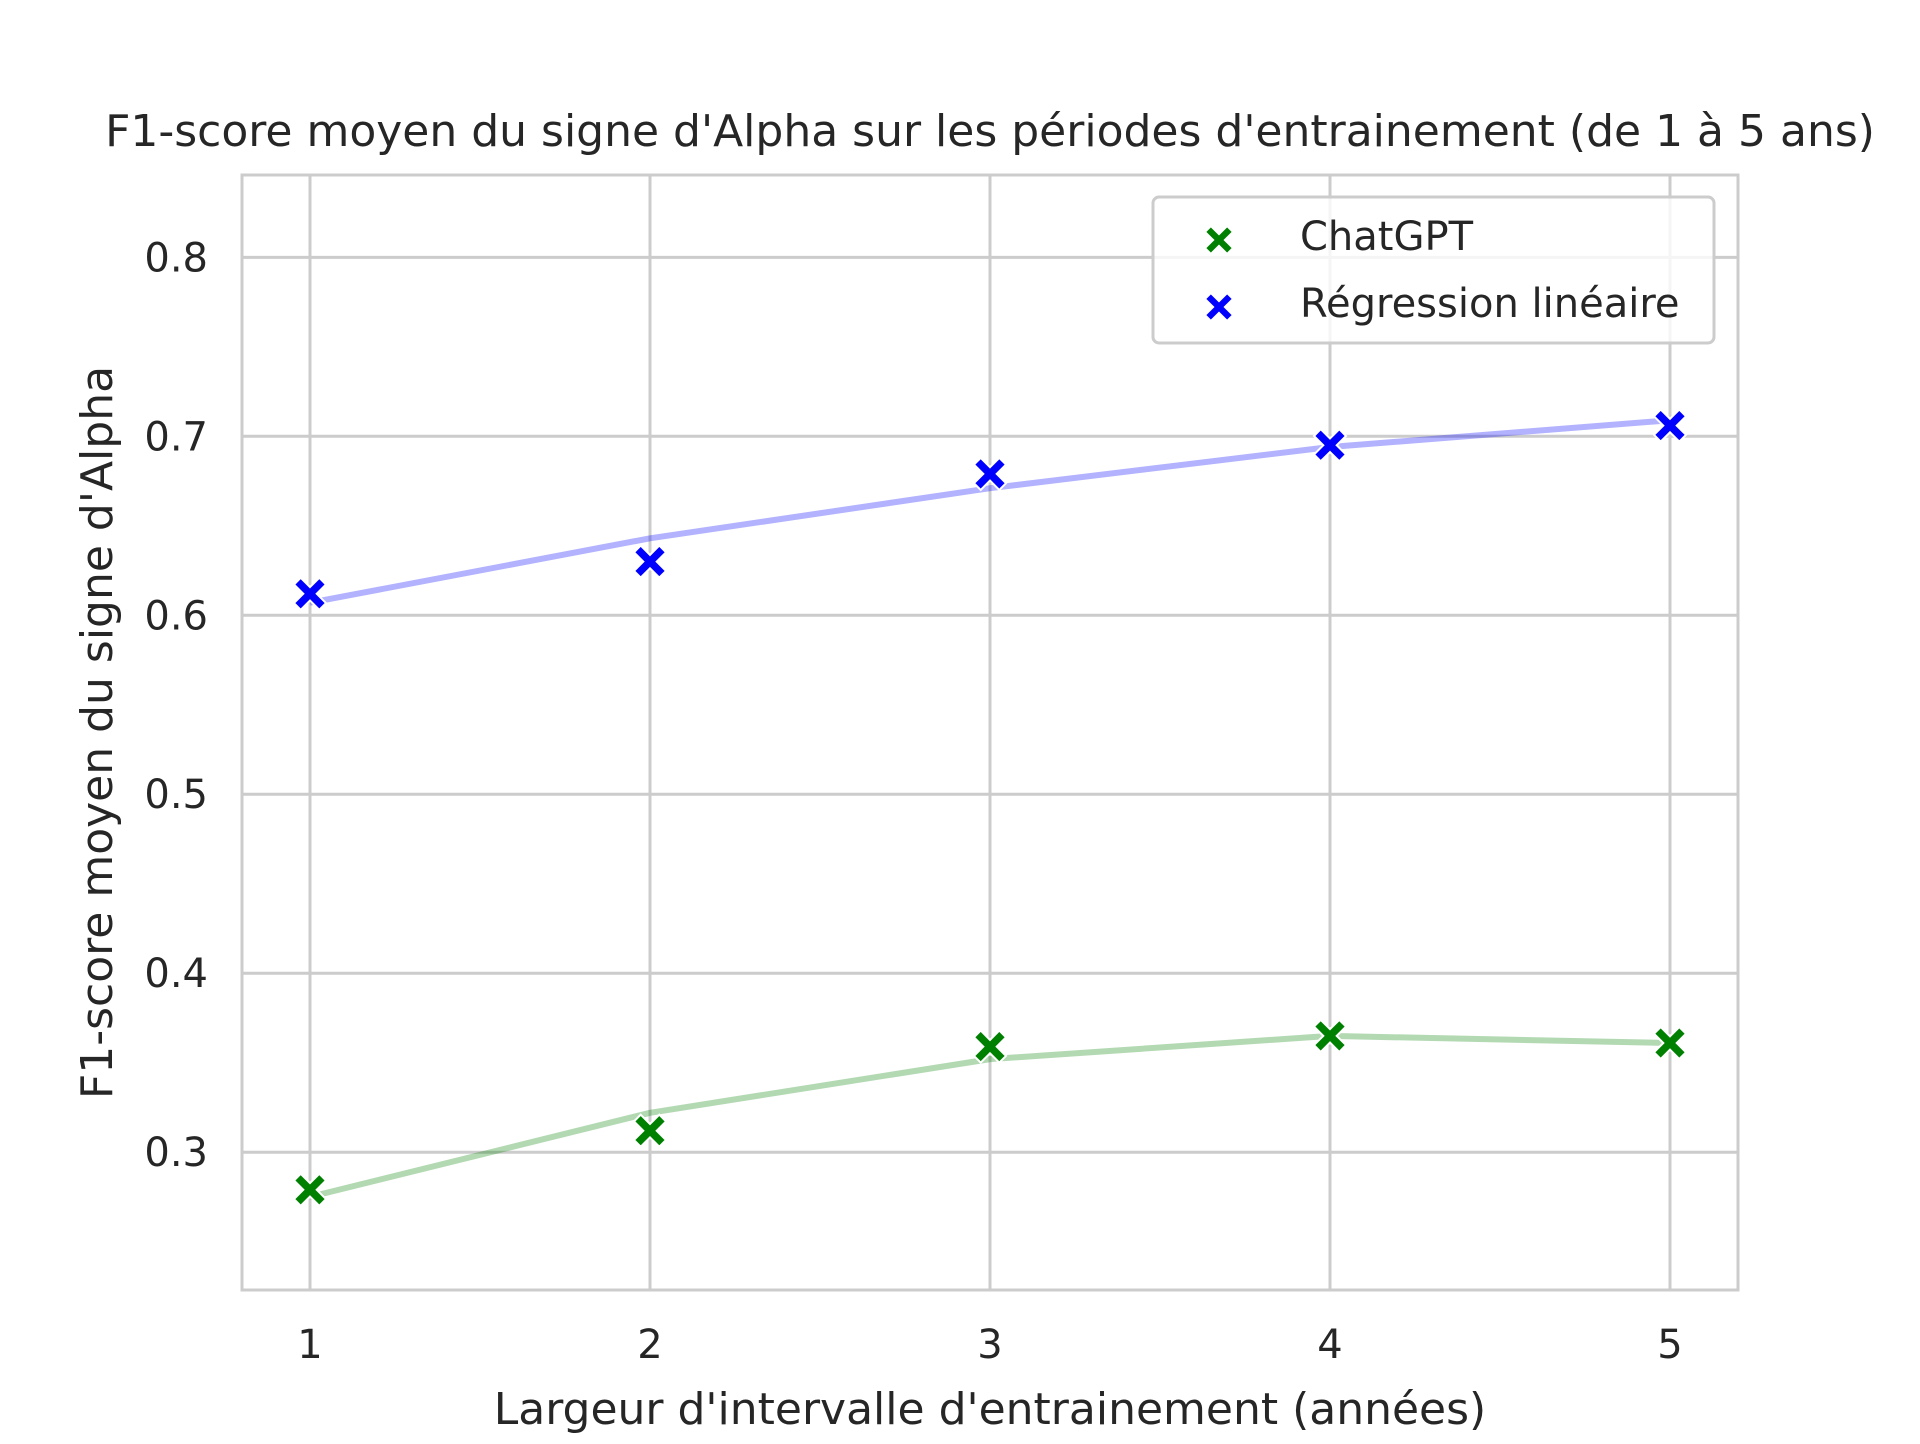  What do you see at coordinates (176, 795) in the screenshot?
I see `y-tick-label: 0.5` at bounding box center [176, 795].